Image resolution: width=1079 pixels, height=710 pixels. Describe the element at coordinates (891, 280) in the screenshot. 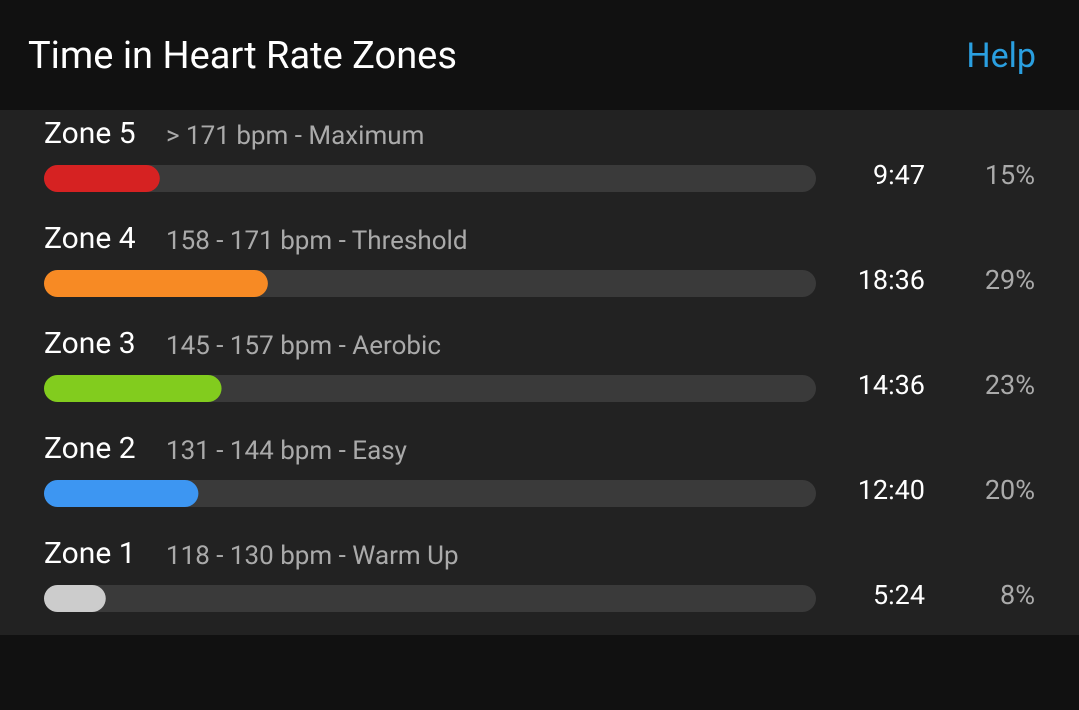

I see `zone-time: 18:36` at that location.